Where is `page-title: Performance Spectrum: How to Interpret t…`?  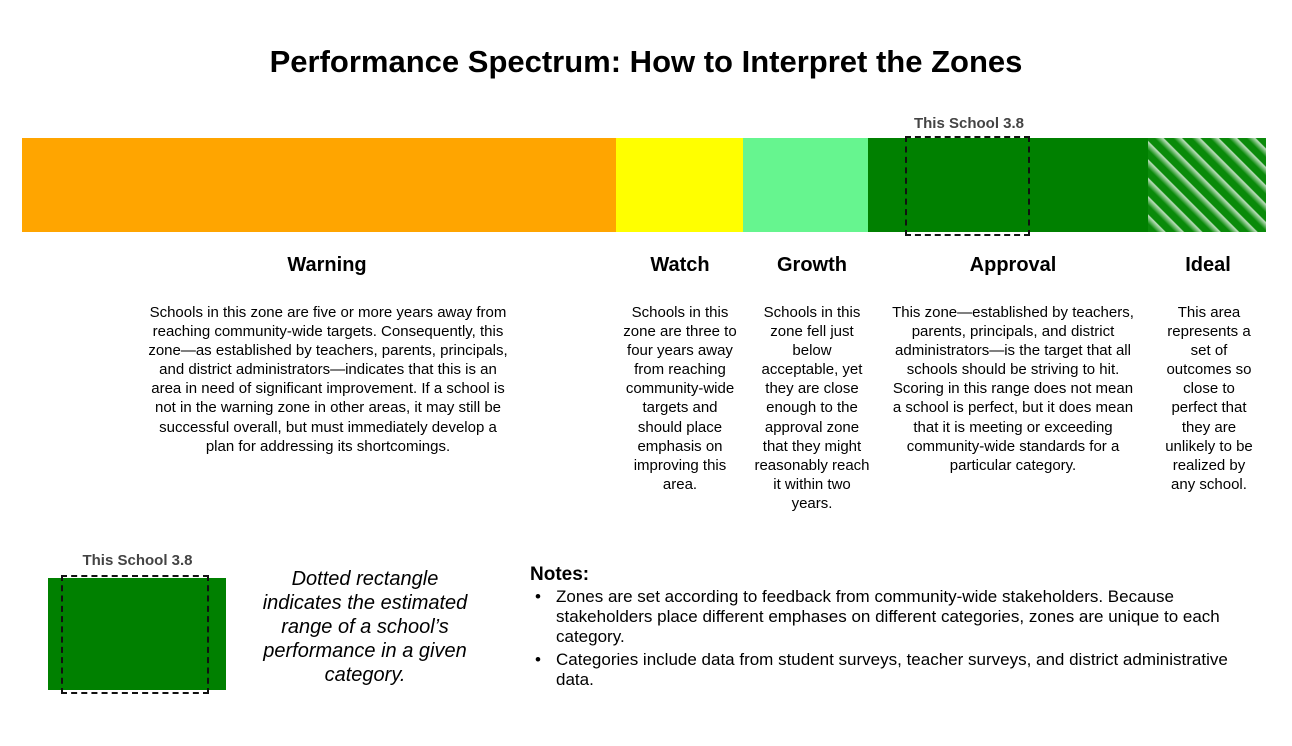
page-title: Performance Spectrum: How to Interpret t… is located at coordinates (646, 61).